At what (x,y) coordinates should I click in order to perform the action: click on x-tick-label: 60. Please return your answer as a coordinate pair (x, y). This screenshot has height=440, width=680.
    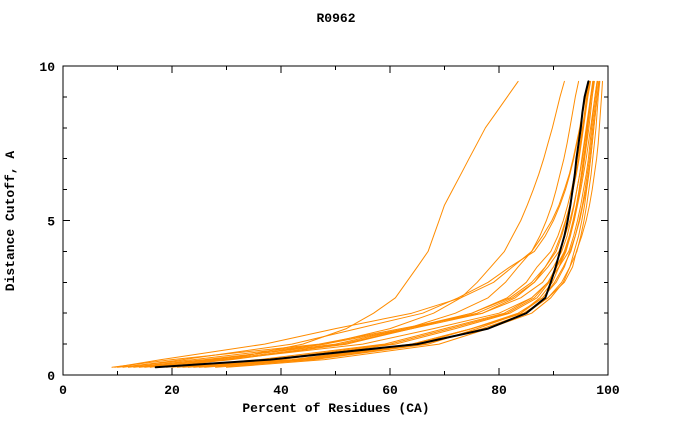
    Looking at the image, I should click on (390, 390).